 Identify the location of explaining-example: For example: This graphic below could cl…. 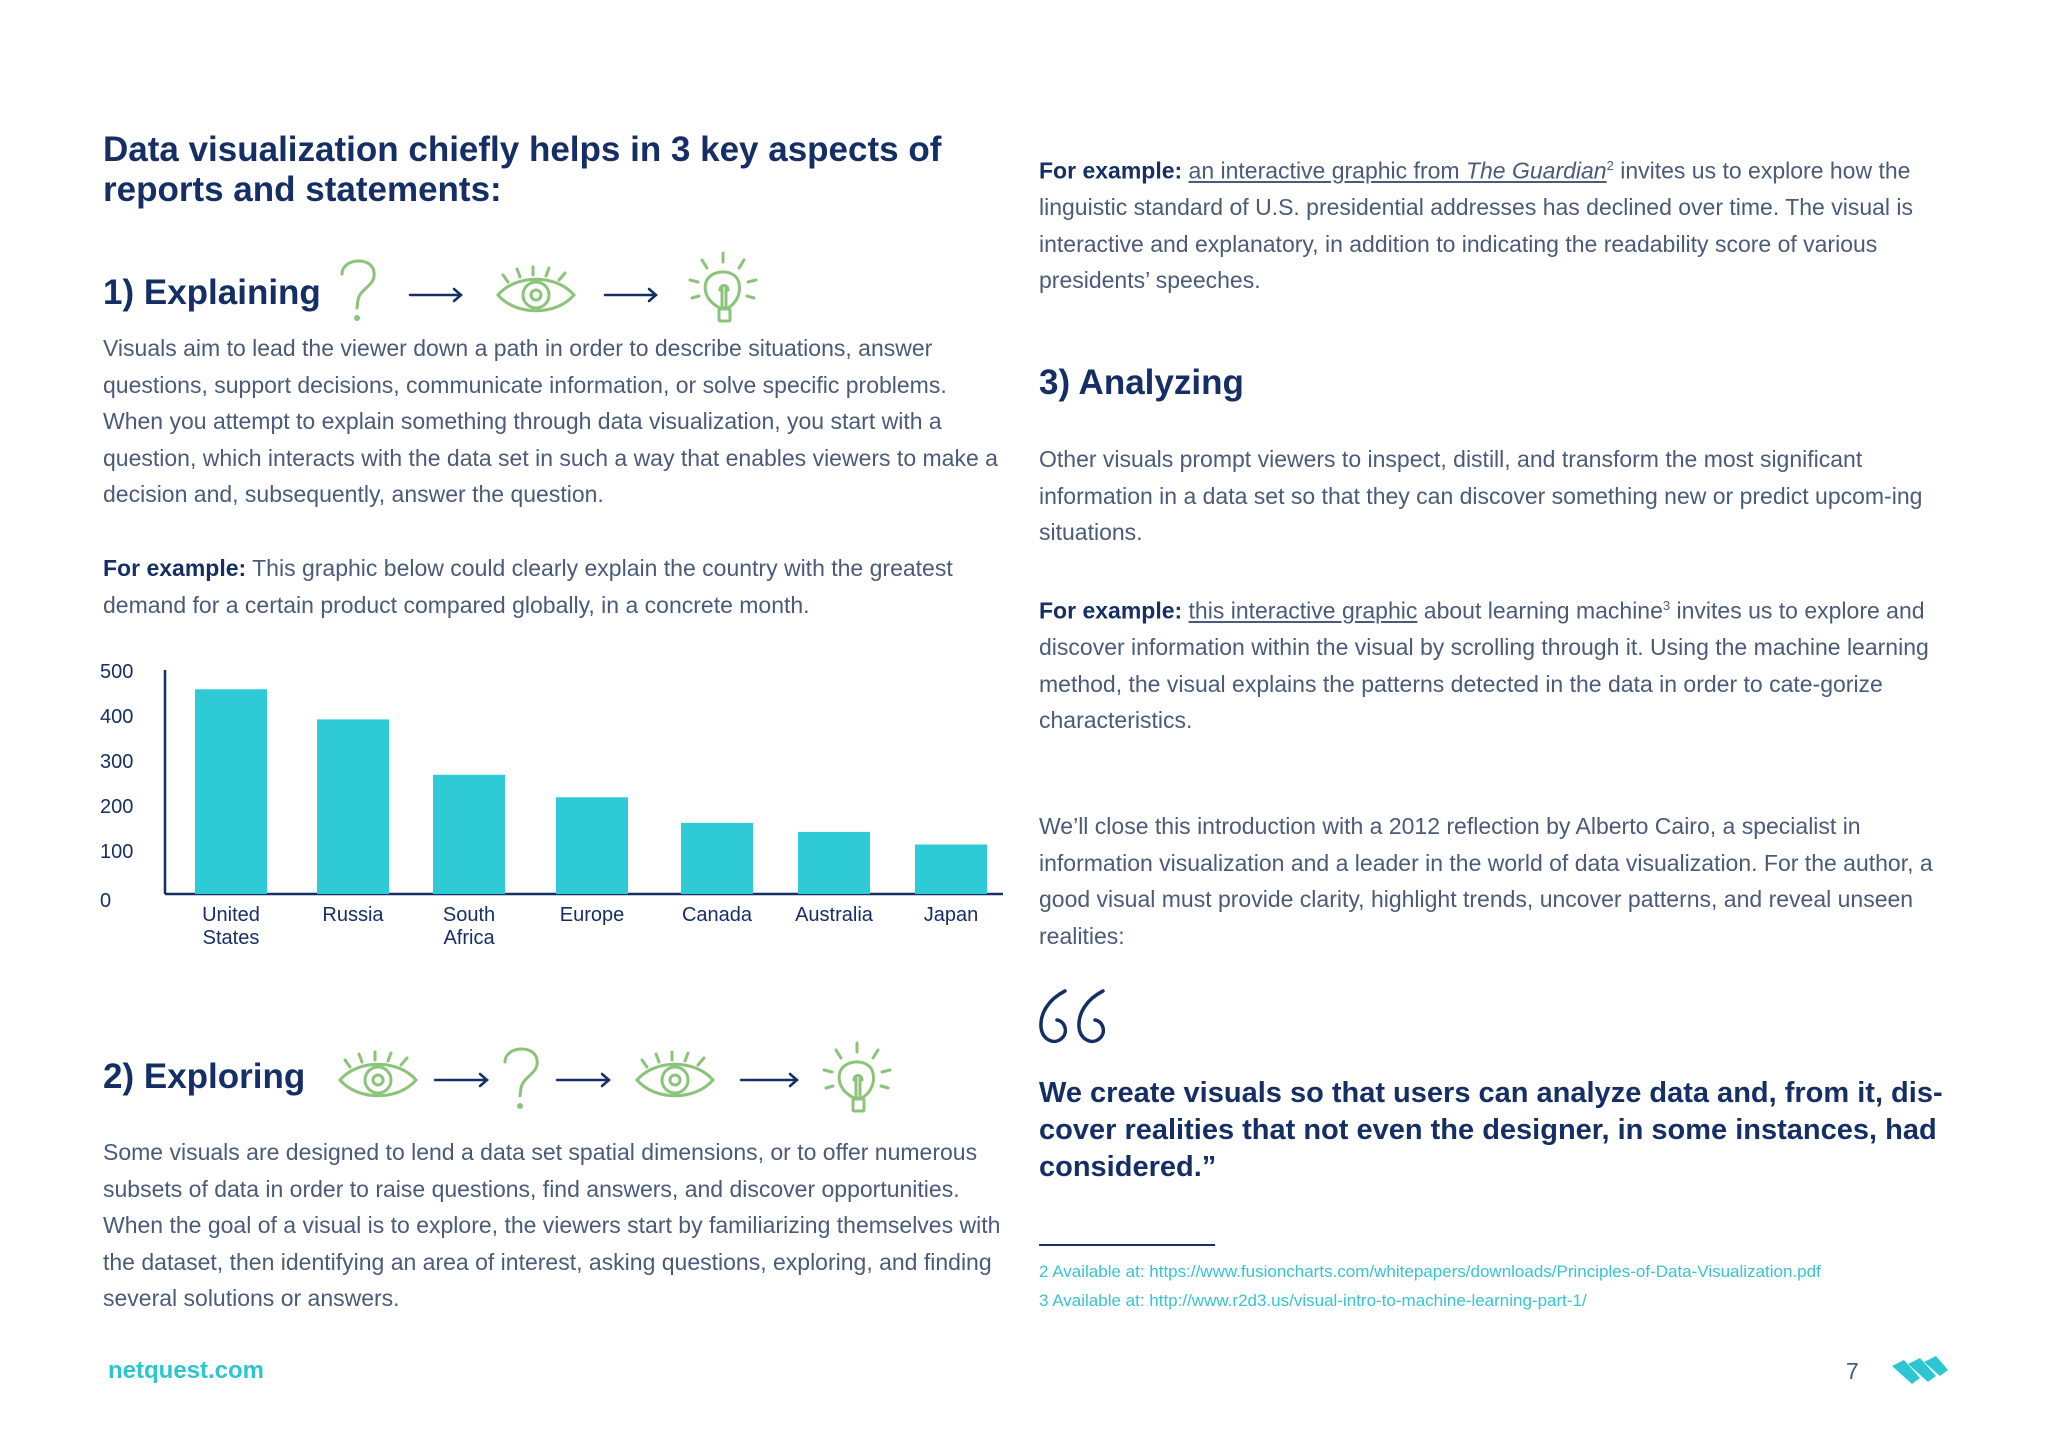
(558, 586).